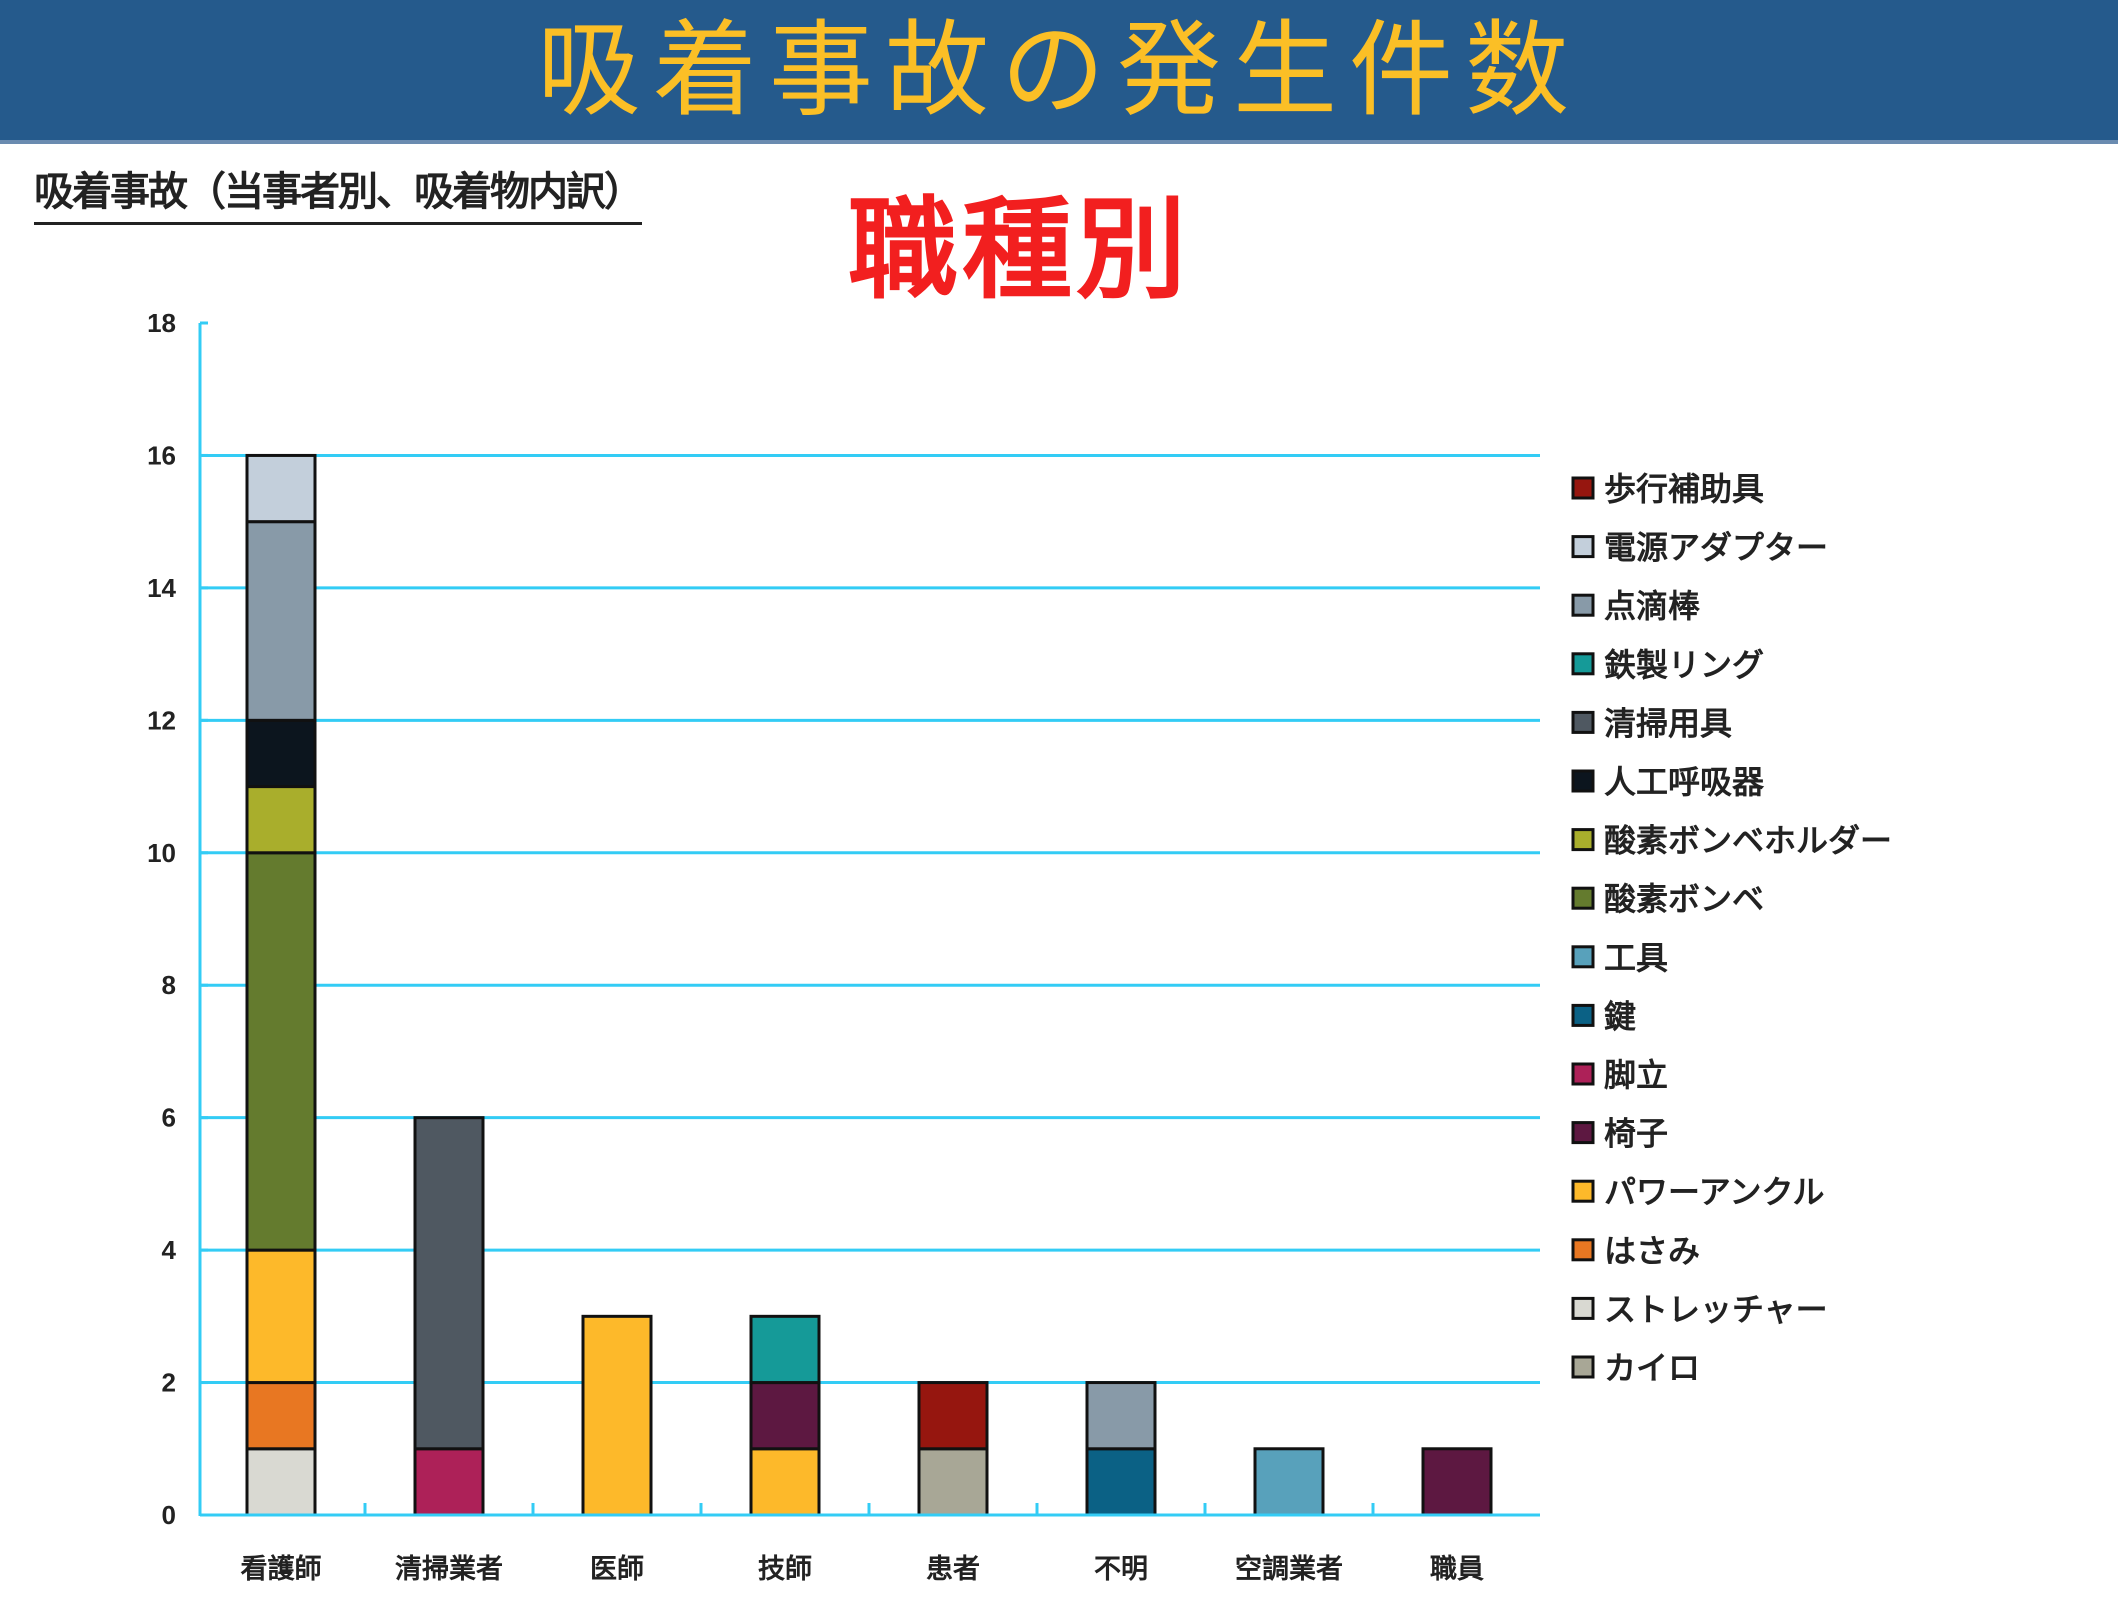 This screenshot has height=1598, width=2118. What do you see at coordinates (1684, 665) in the screenshot?
I see `legend-label: 鉄製リング` at bounding box center [1684, 665].